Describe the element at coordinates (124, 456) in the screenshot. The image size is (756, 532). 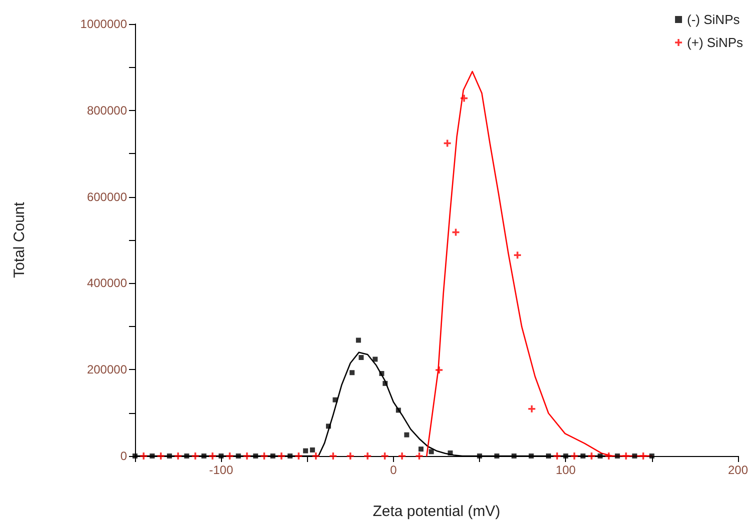
I see `y-tick-label: 0` at that location.